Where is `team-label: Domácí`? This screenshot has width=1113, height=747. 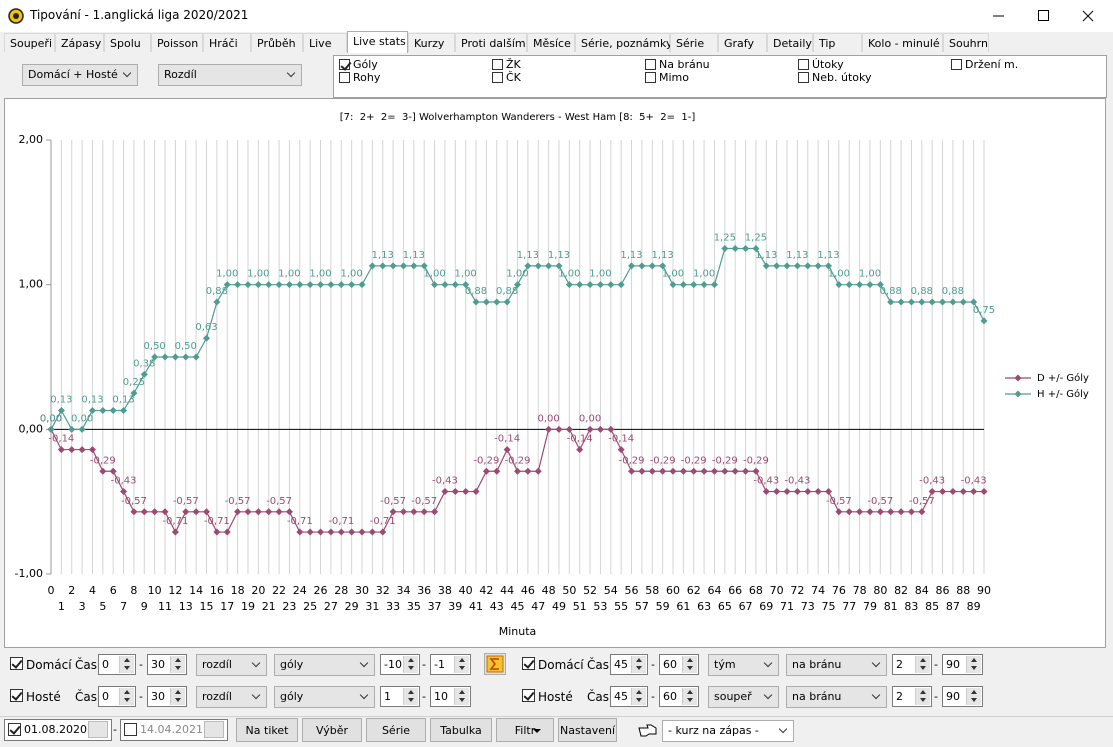 team-label: Domácí is located at coordinates (49, 665).